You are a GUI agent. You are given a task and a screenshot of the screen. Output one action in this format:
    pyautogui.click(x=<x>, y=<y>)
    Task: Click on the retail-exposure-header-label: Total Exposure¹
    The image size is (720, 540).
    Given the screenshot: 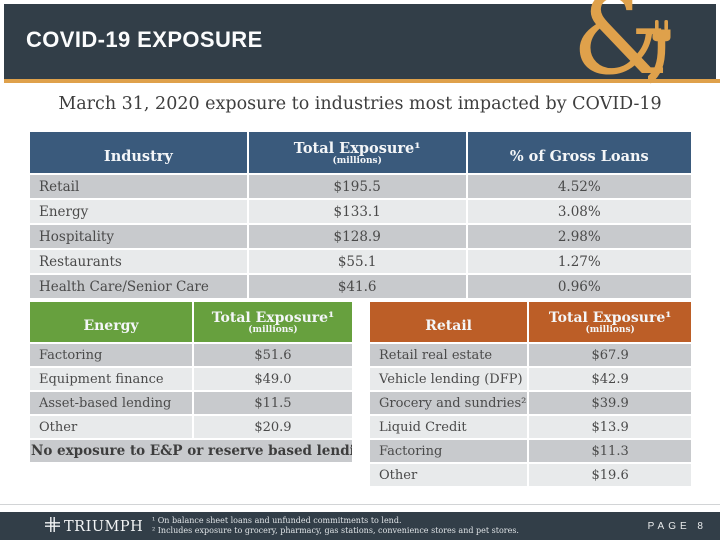 What is the action you would take?
    pyautogui.click(x=610, y=317)
    